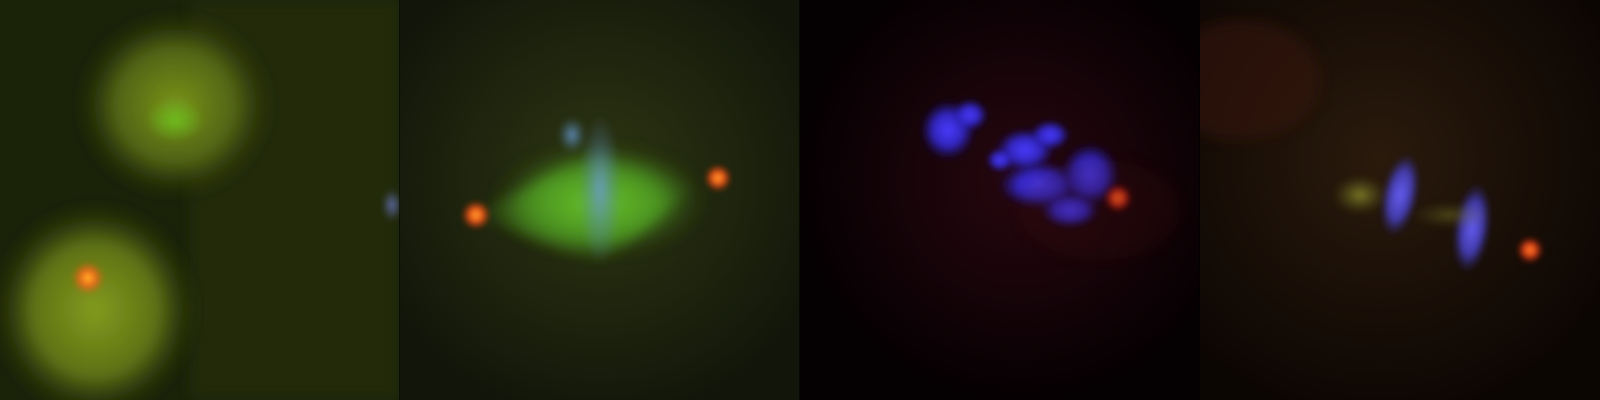 This screenshot has height=400, width=1600. What do you see at coordinates (1400, 195) in the screenshot?
I see `chromatid-set-left` at bounding box center [1400, 195].